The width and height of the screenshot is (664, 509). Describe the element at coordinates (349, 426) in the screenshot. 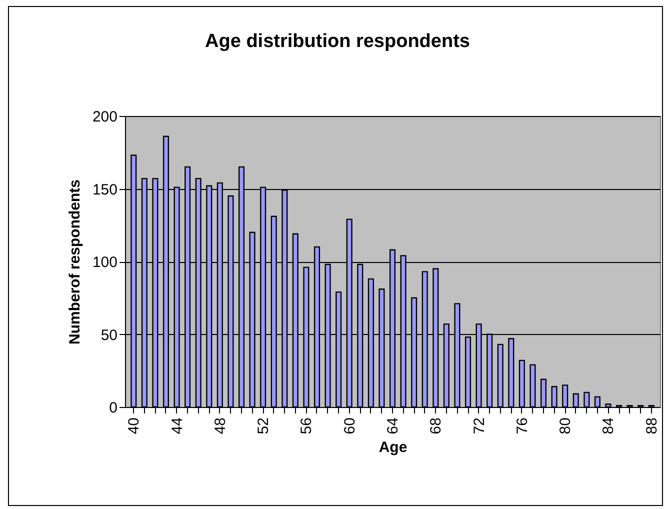

I see `x-tick-label: 60` at that location.